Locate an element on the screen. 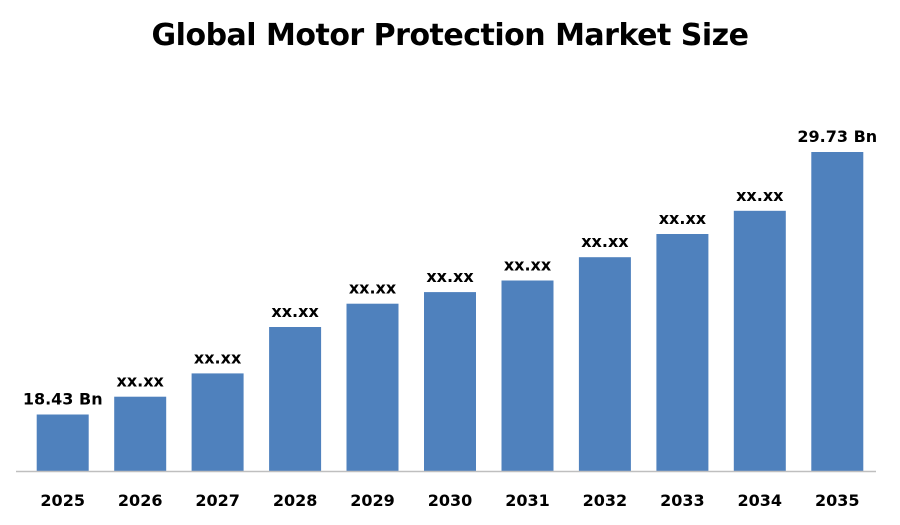 Image resolution: width=900 pixels, height=525 pixels. bar-2030 is located at coordinates (450, 381).